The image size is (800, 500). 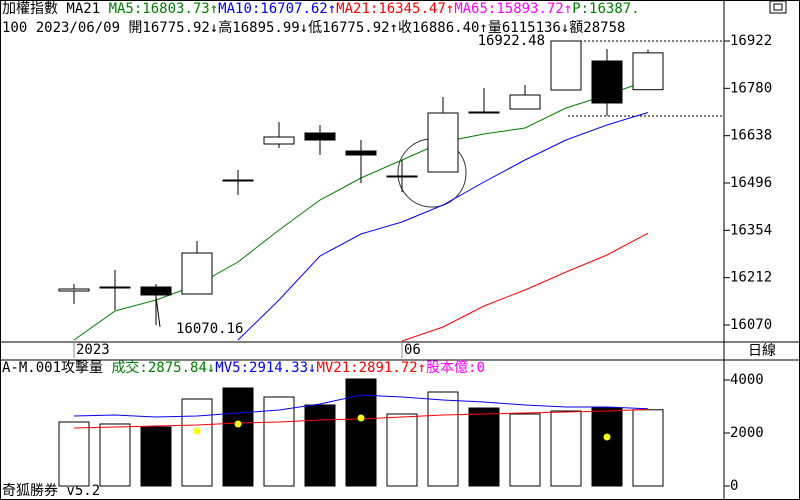 What do you see at coordinates (747, 380) in the screenshot?
I see `y-tick-label: 4000` at bounding box center [747, 380].